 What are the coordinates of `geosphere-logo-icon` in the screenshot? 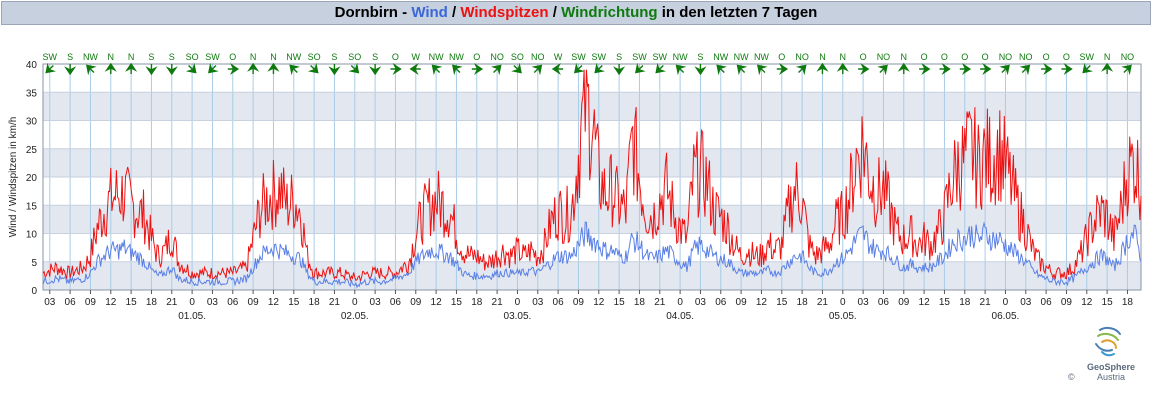 It's located at (1108, 341).